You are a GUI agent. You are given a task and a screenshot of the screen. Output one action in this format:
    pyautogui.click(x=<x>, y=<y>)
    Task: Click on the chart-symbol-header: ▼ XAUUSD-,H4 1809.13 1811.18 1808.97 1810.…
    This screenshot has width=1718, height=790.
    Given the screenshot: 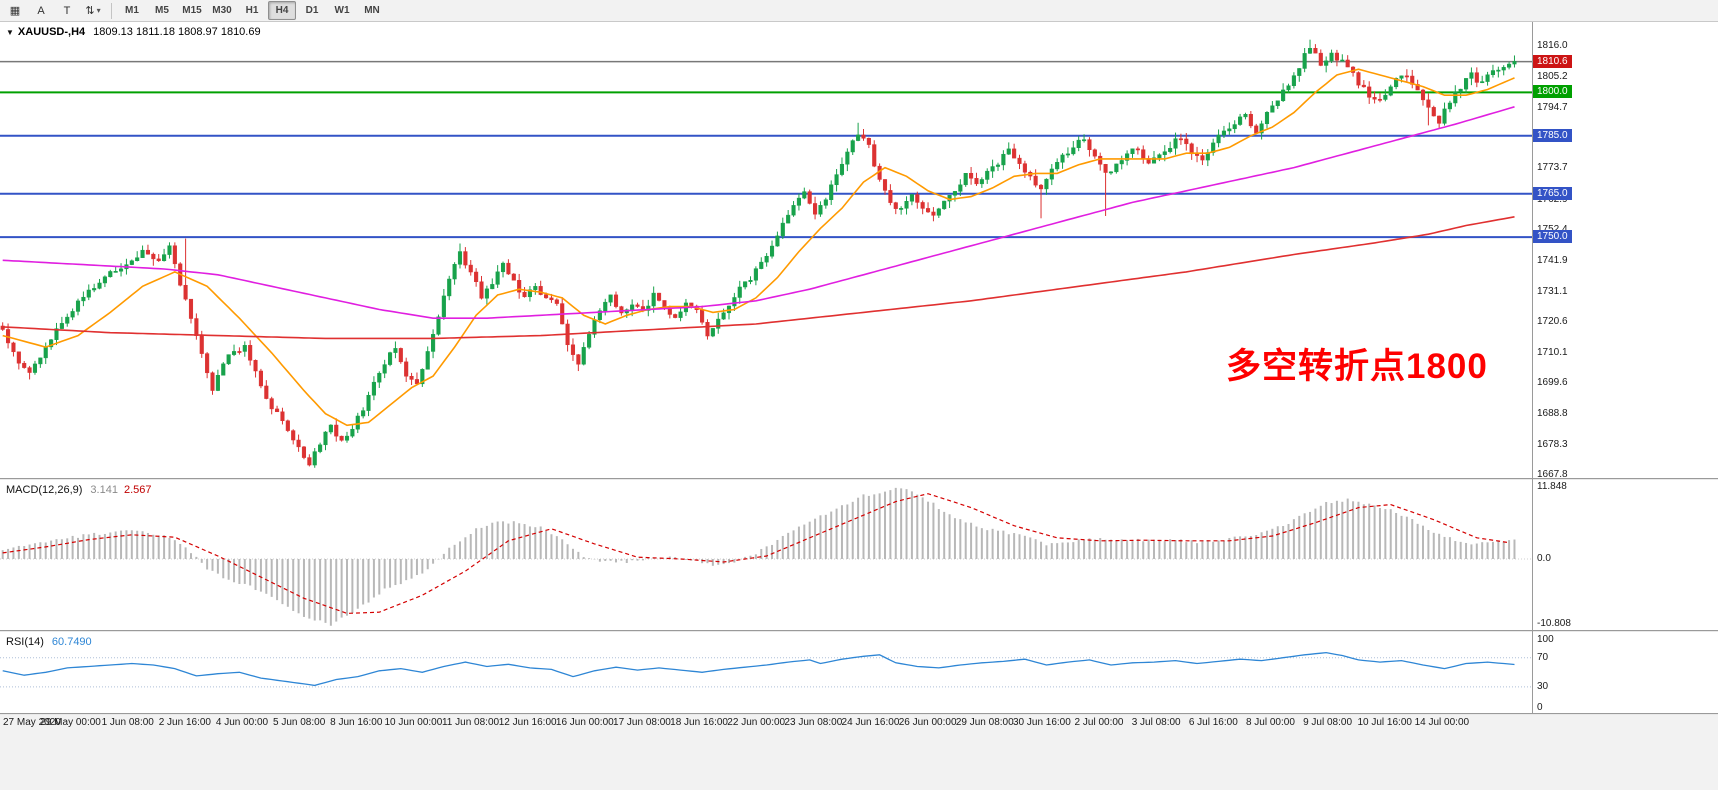 What is the action you would take?
    pyautogui.click(x=133, y=32)
    